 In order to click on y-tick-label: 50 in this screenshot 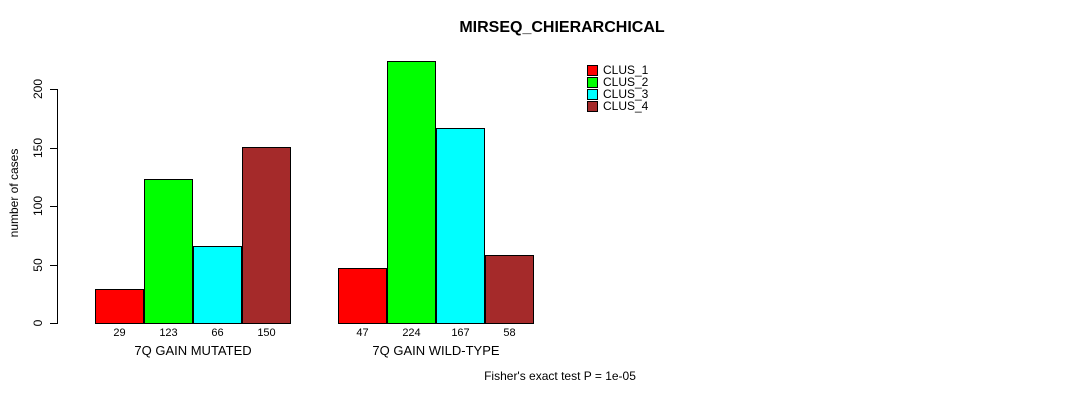, I will do `click(38, 264)`.